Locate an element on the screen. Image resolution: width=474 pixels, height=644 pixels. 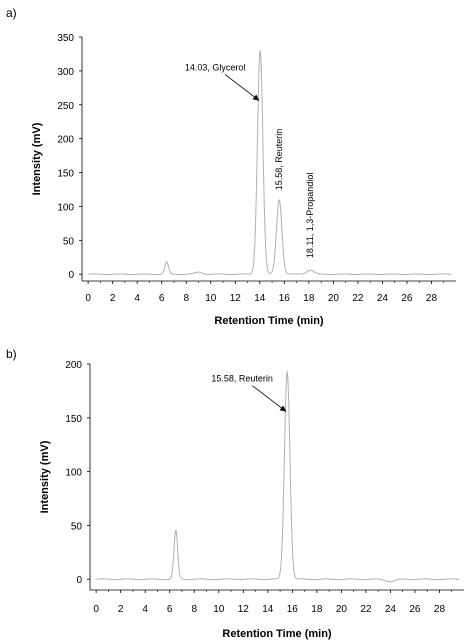
panel-label-b: b) is located at coordinates (11, 354).